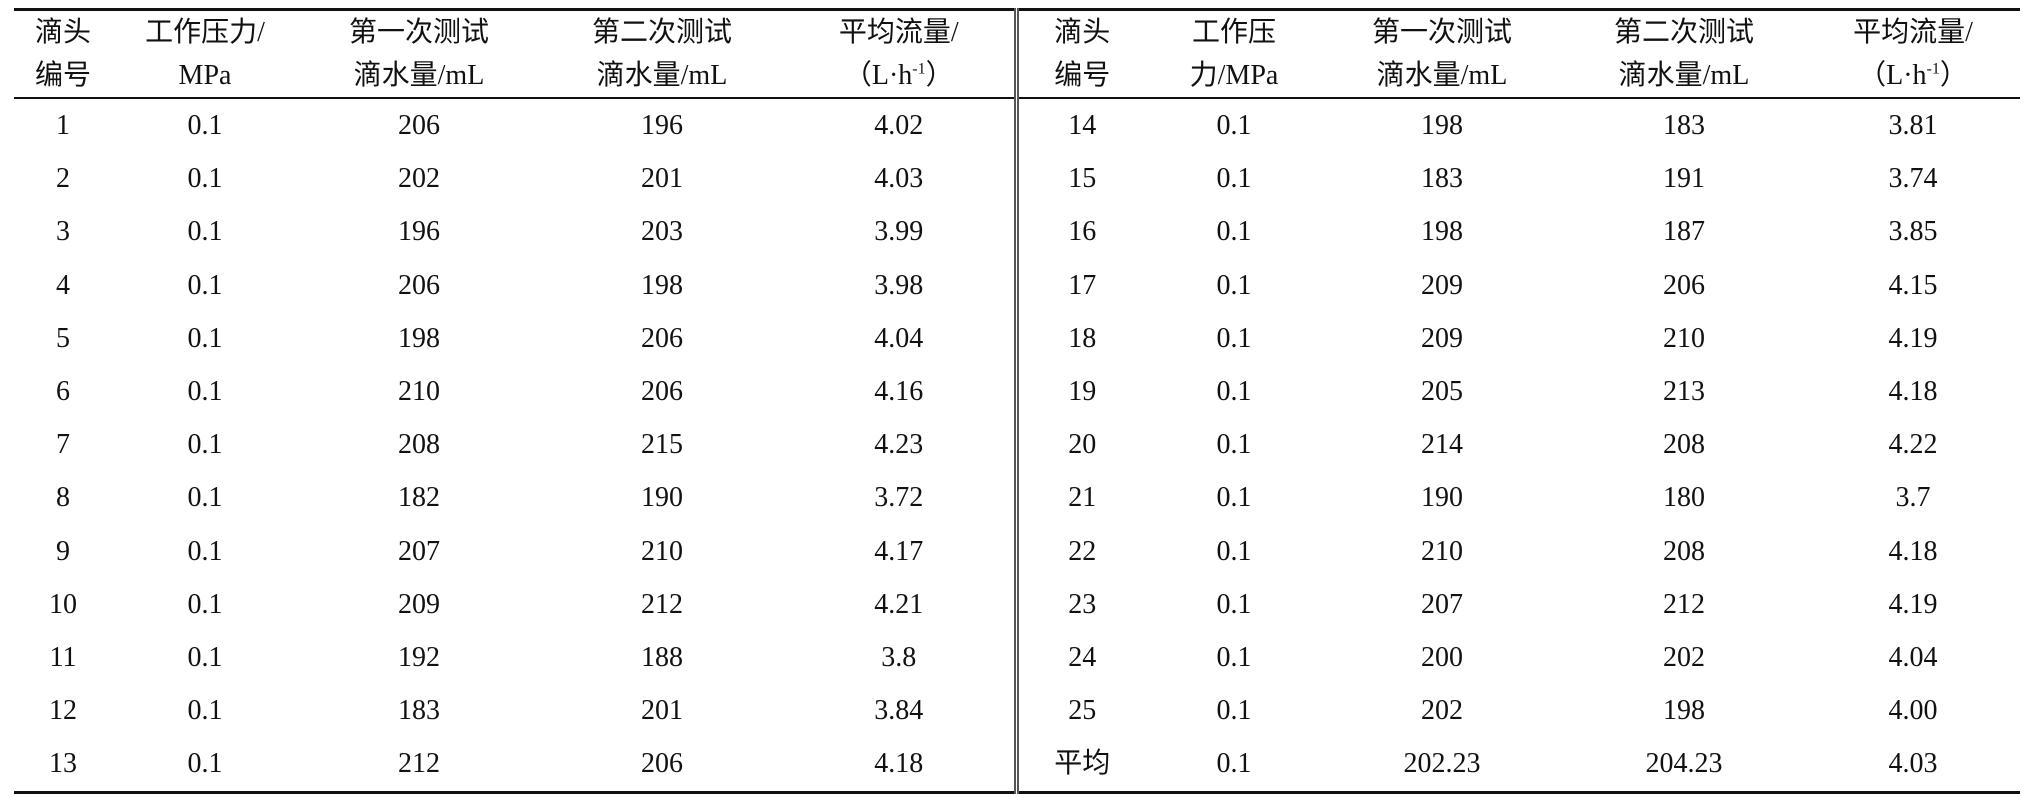 This screenshot has width=2026, height=797. I want to click on right-avg-flow-cell: 3.74, so click(1913, 179).